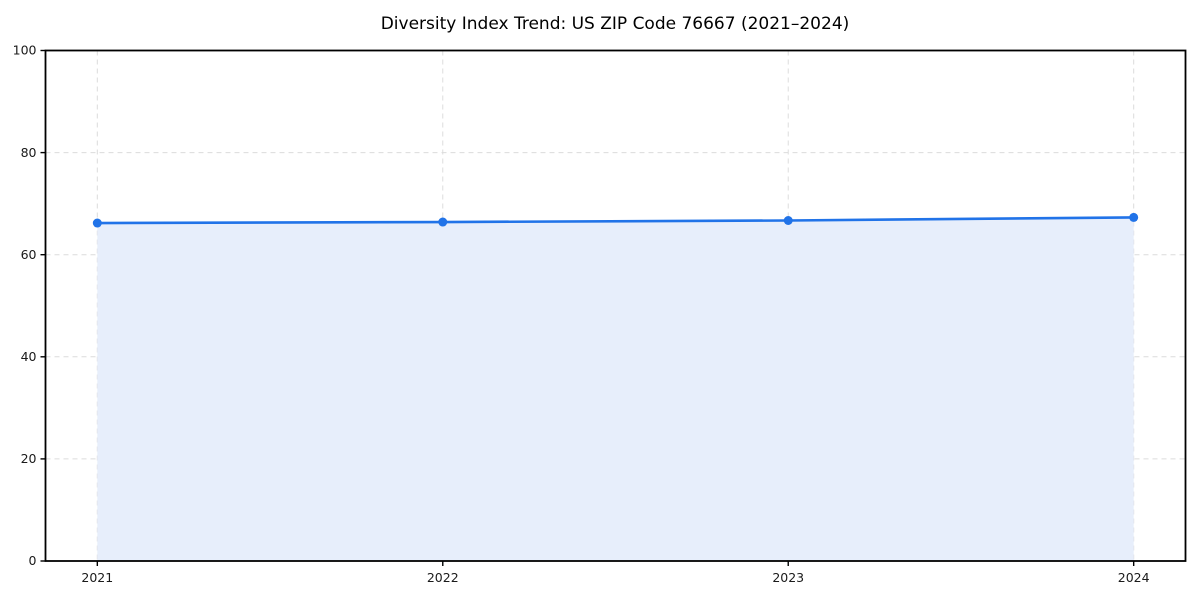 The height and width of the screenshot is (600, 1200). I want to click on x-tick-label: 2023, so click(788, 577).